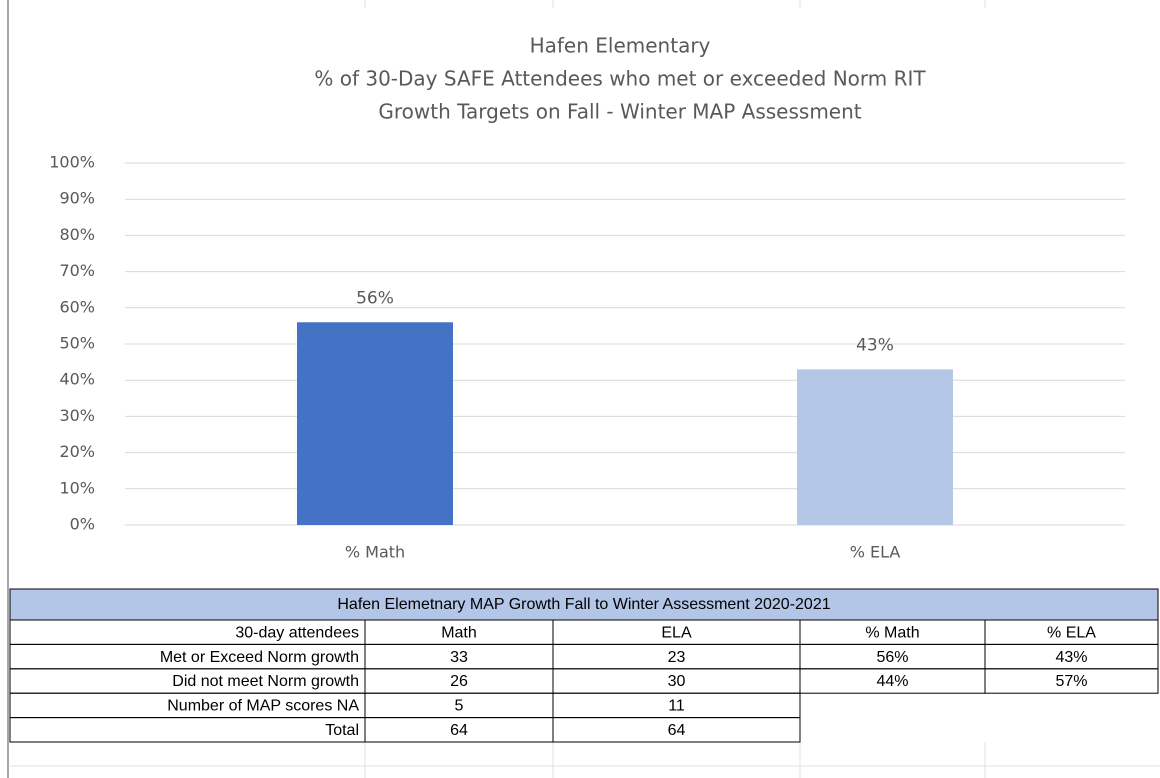  What do you see at coordinates (82, 524) in the screenshot?
I see `y-tick-label: 0%` at bounding box center [82, 524].